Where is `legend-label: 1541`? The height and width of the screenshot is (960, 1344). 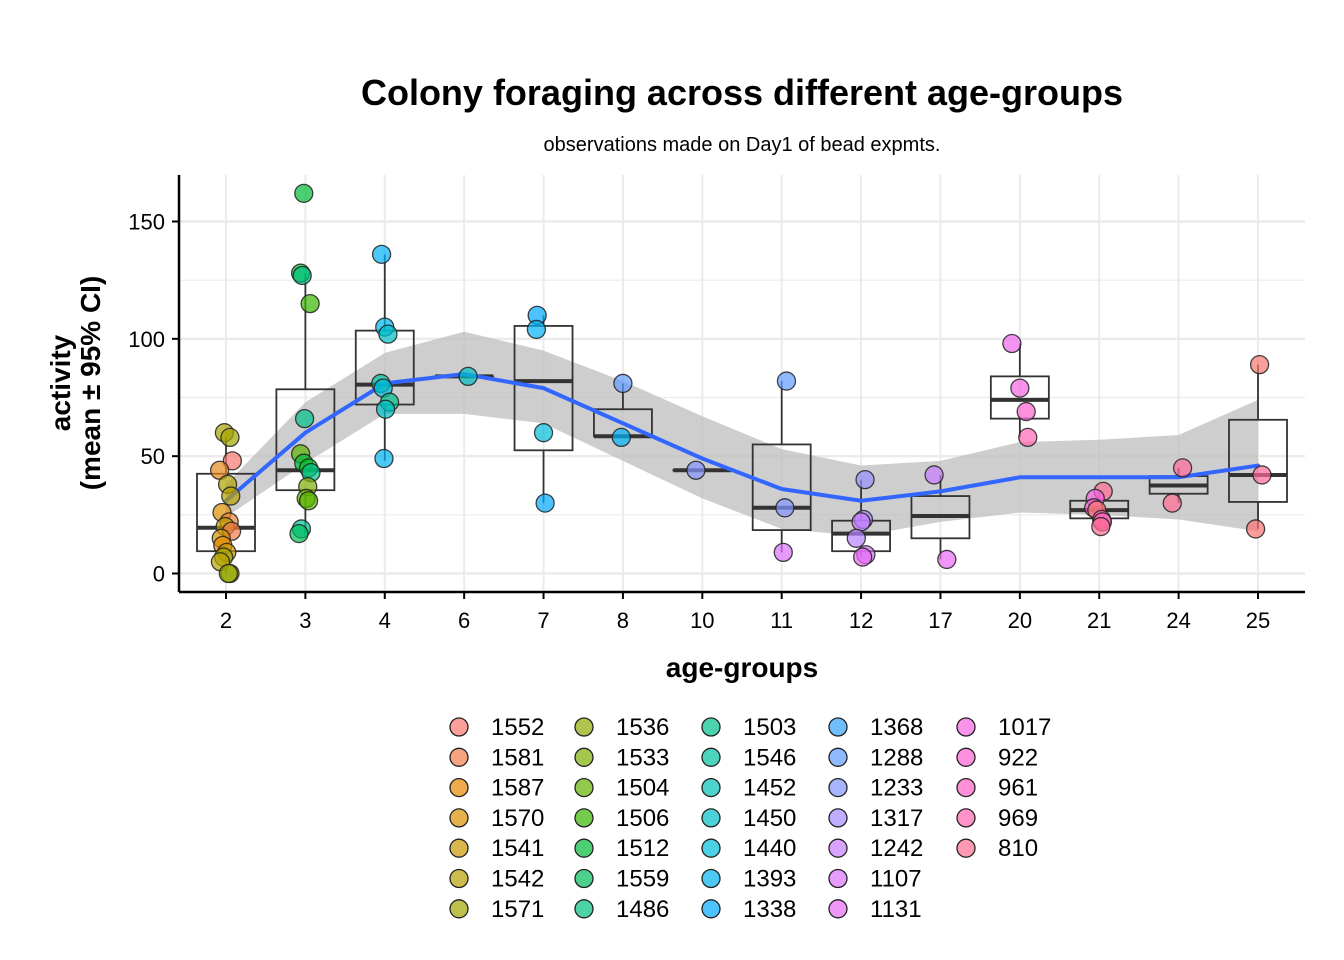
legend-label: 1541 is located at coordinates (517, 848).